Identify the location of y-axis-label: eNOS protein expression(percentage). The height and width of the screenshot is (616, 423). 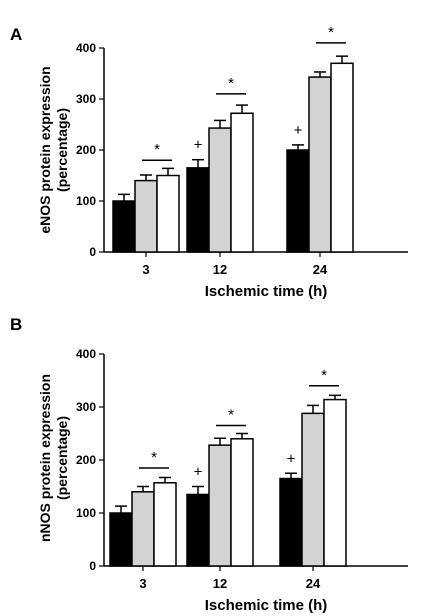
(53, 149).